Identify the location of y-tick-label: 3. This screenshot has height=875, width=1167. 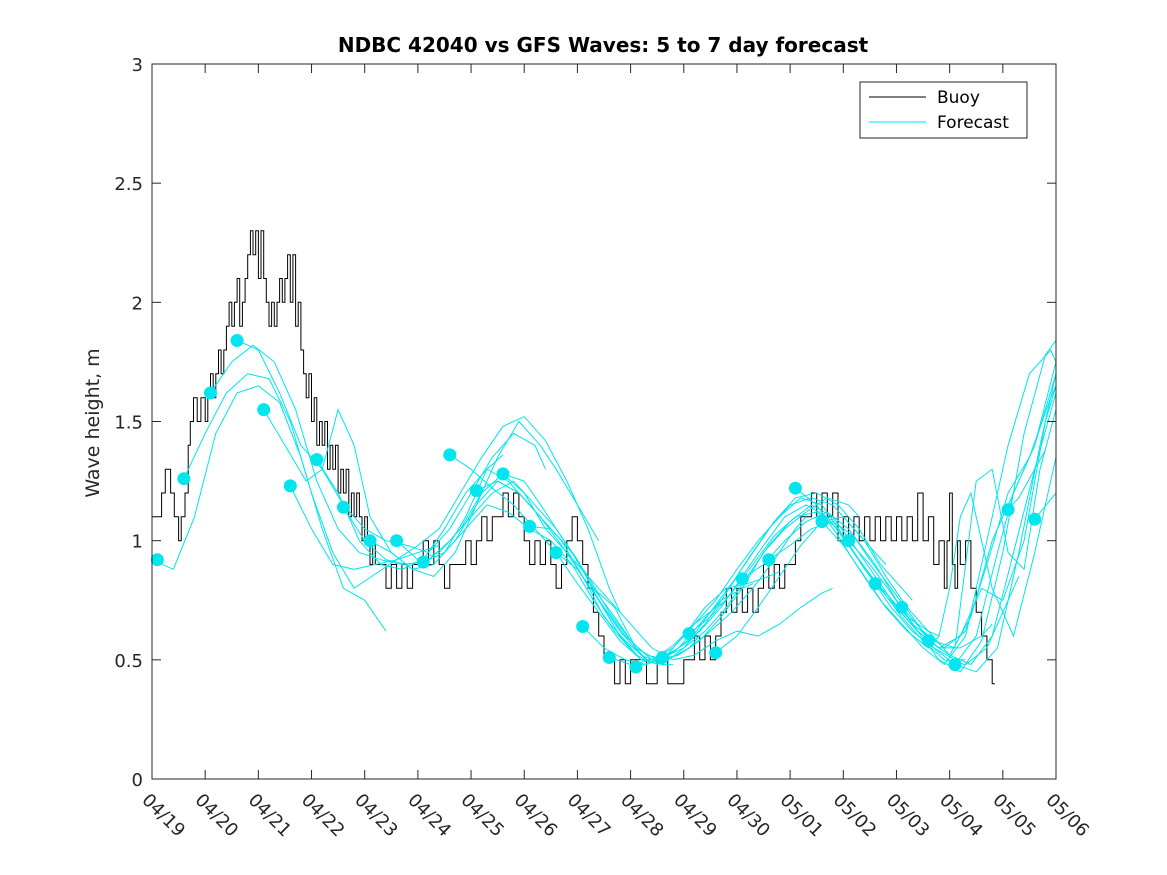
(137, 65).